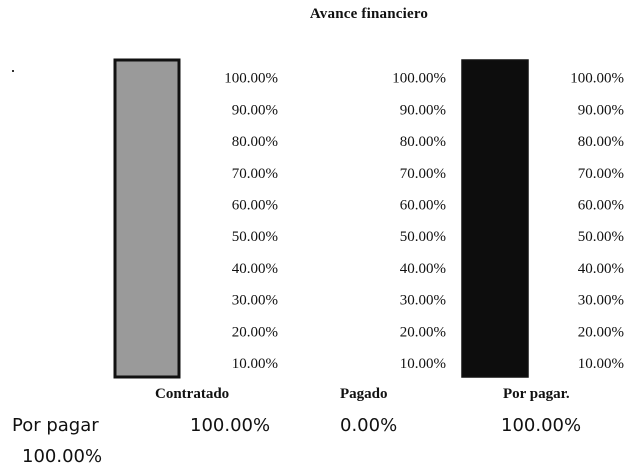 This screenshot has width=631, height=467. What do you see at coordinates (192, 394) in the screenshot?
I see `category-label-contratado: Contratado` at bounding box center [192, 394].